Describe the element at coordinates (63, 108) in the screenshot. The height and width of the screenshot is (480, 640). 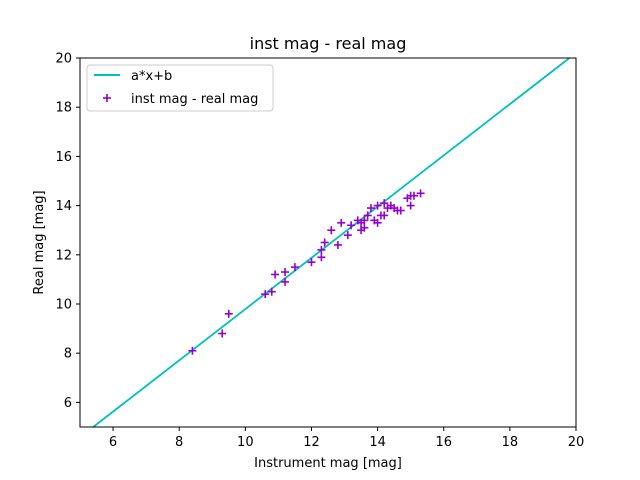
I see `y-tick-label: 18` at that location.